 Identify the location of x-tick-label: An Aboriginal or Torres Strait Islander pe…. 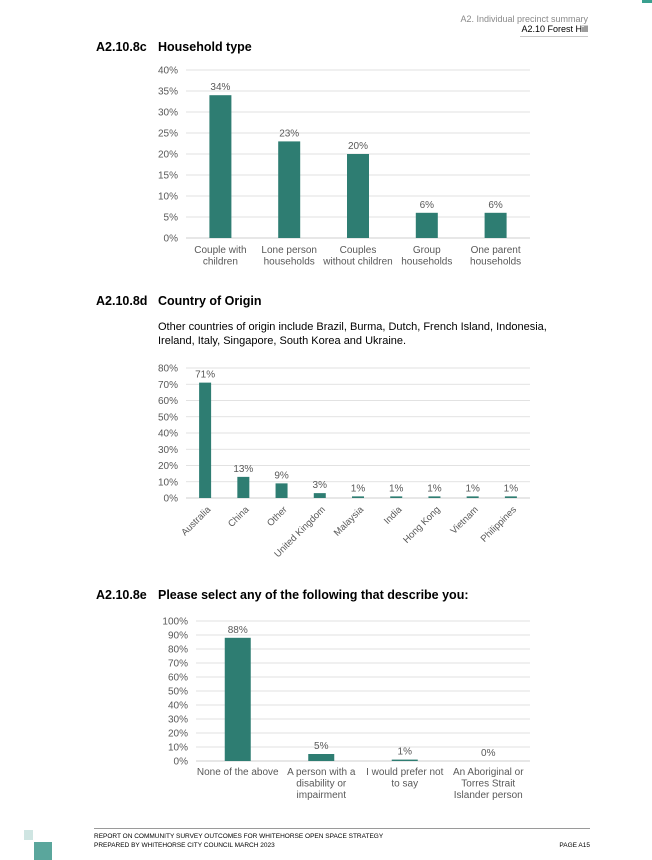
(488, 784).